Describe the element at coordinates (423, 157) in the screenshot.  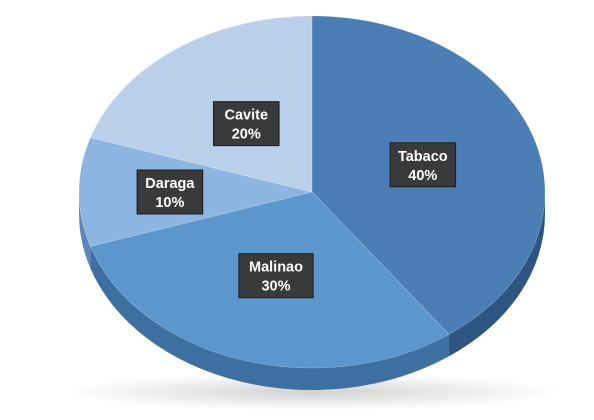
I see `data-label-category: Tabaco` at that location.